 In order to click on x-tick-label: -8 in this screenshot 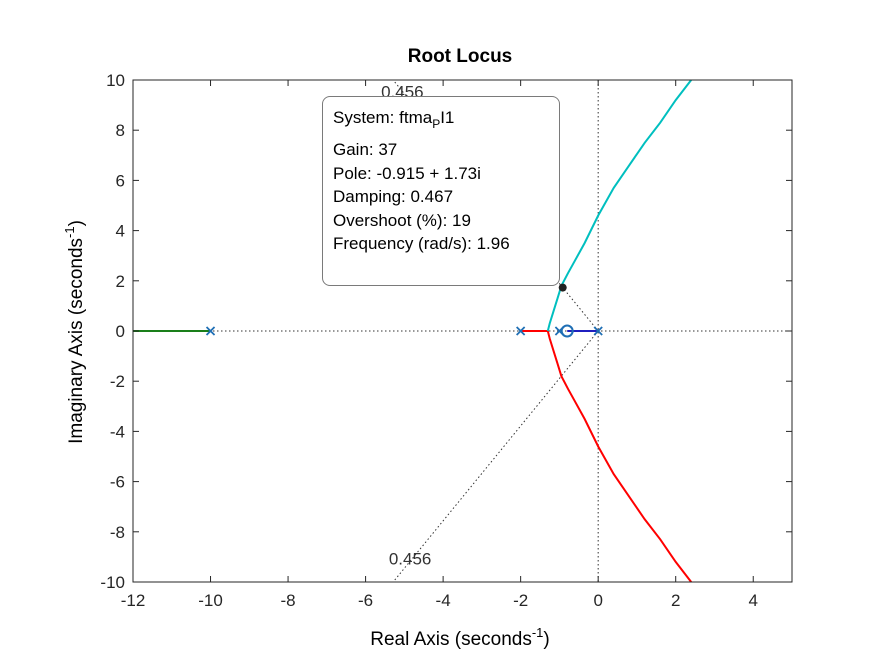, I will do `click(287, 600)`.